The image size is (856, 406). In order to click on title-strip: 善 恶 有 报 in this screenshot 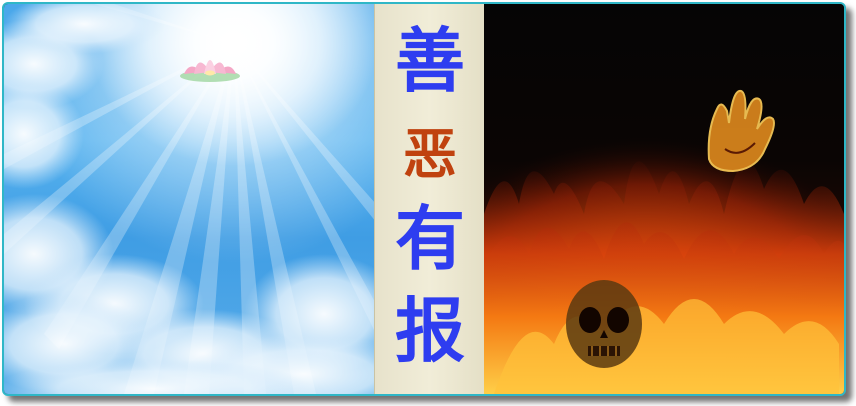, I will do `click(430, 199)`.